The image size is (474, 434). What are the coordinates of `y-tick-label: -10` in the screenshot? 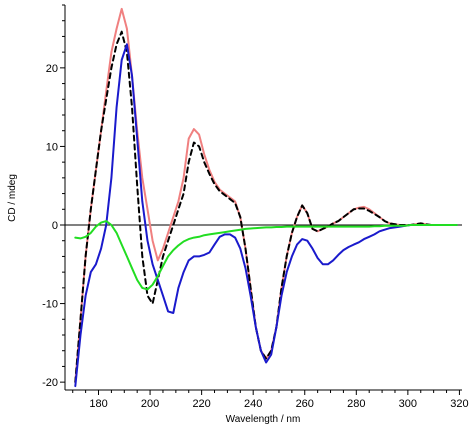 It's located at (50, 305).